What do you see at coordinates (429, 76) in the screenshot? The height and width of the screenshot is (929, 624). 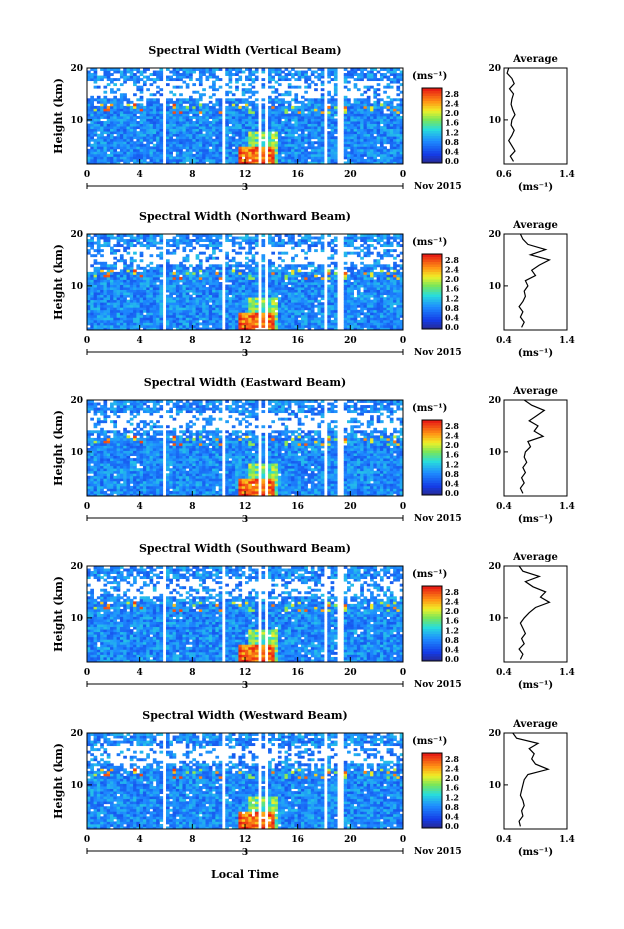 I see `colorbar-unit: (ms⁻¹)` at bounding box center [429, 76].